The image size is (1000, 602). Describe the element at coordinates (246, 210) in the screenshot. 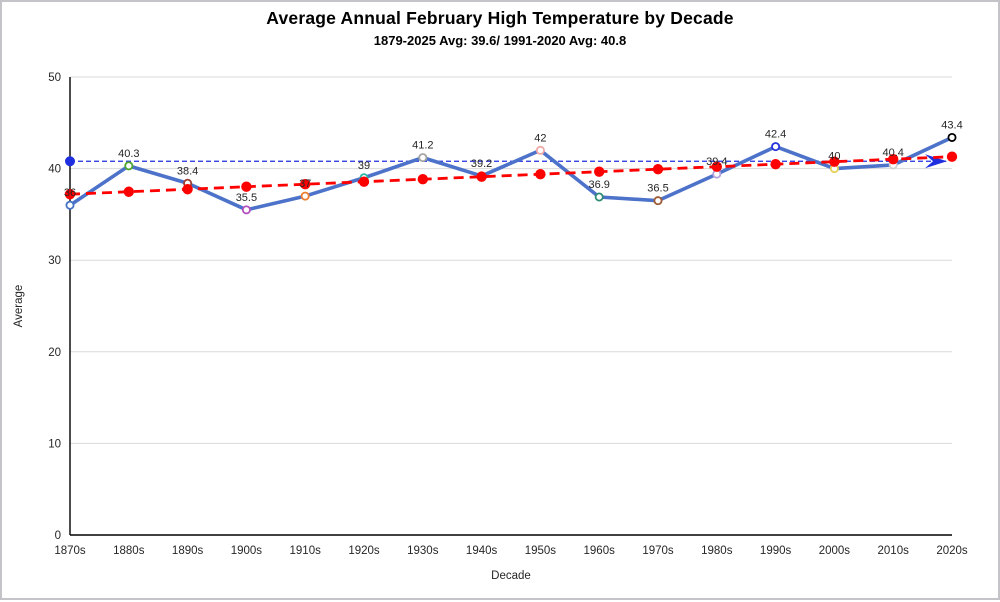

I see `data-point-1900s` at that location.